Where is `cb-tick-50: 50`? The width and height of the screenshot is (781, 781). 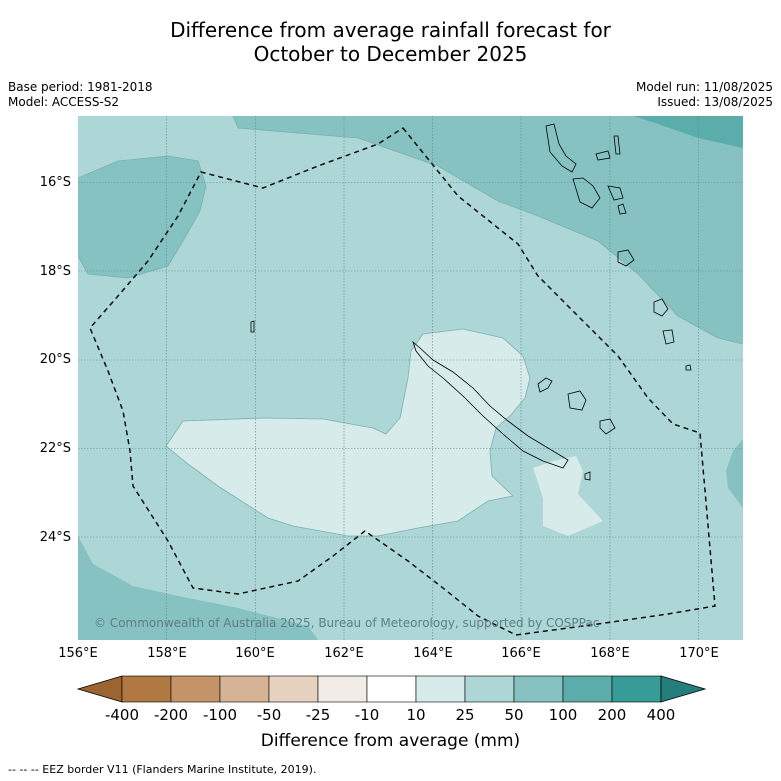 cb-tick-50: 50 is located at coordinates (514, 715).